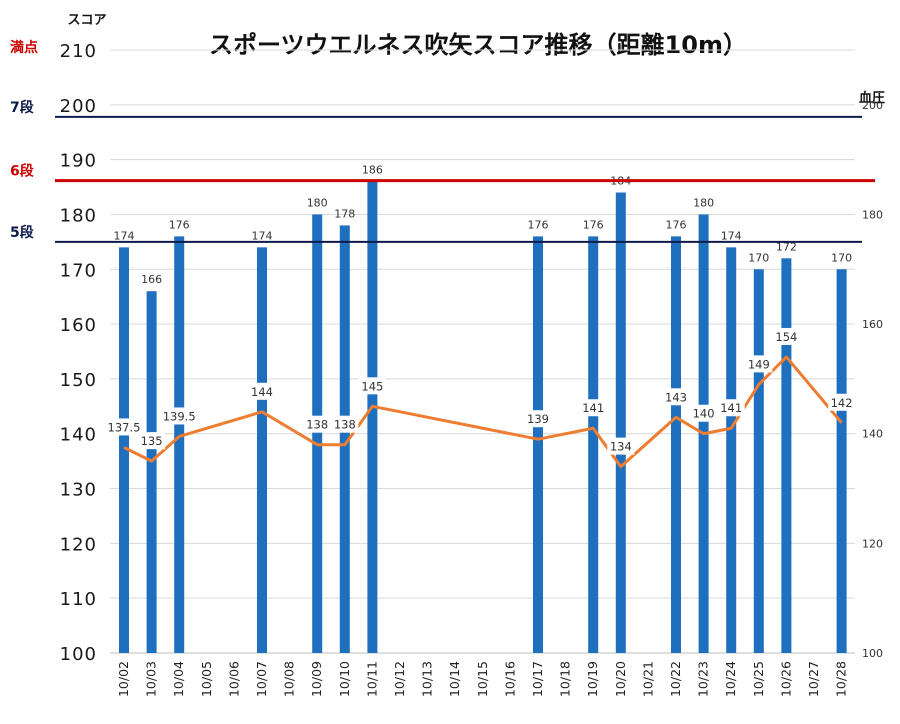 The width and height of the screenshot is (900, 724). I want to click on line-point-label: 144, so click(262, 392).